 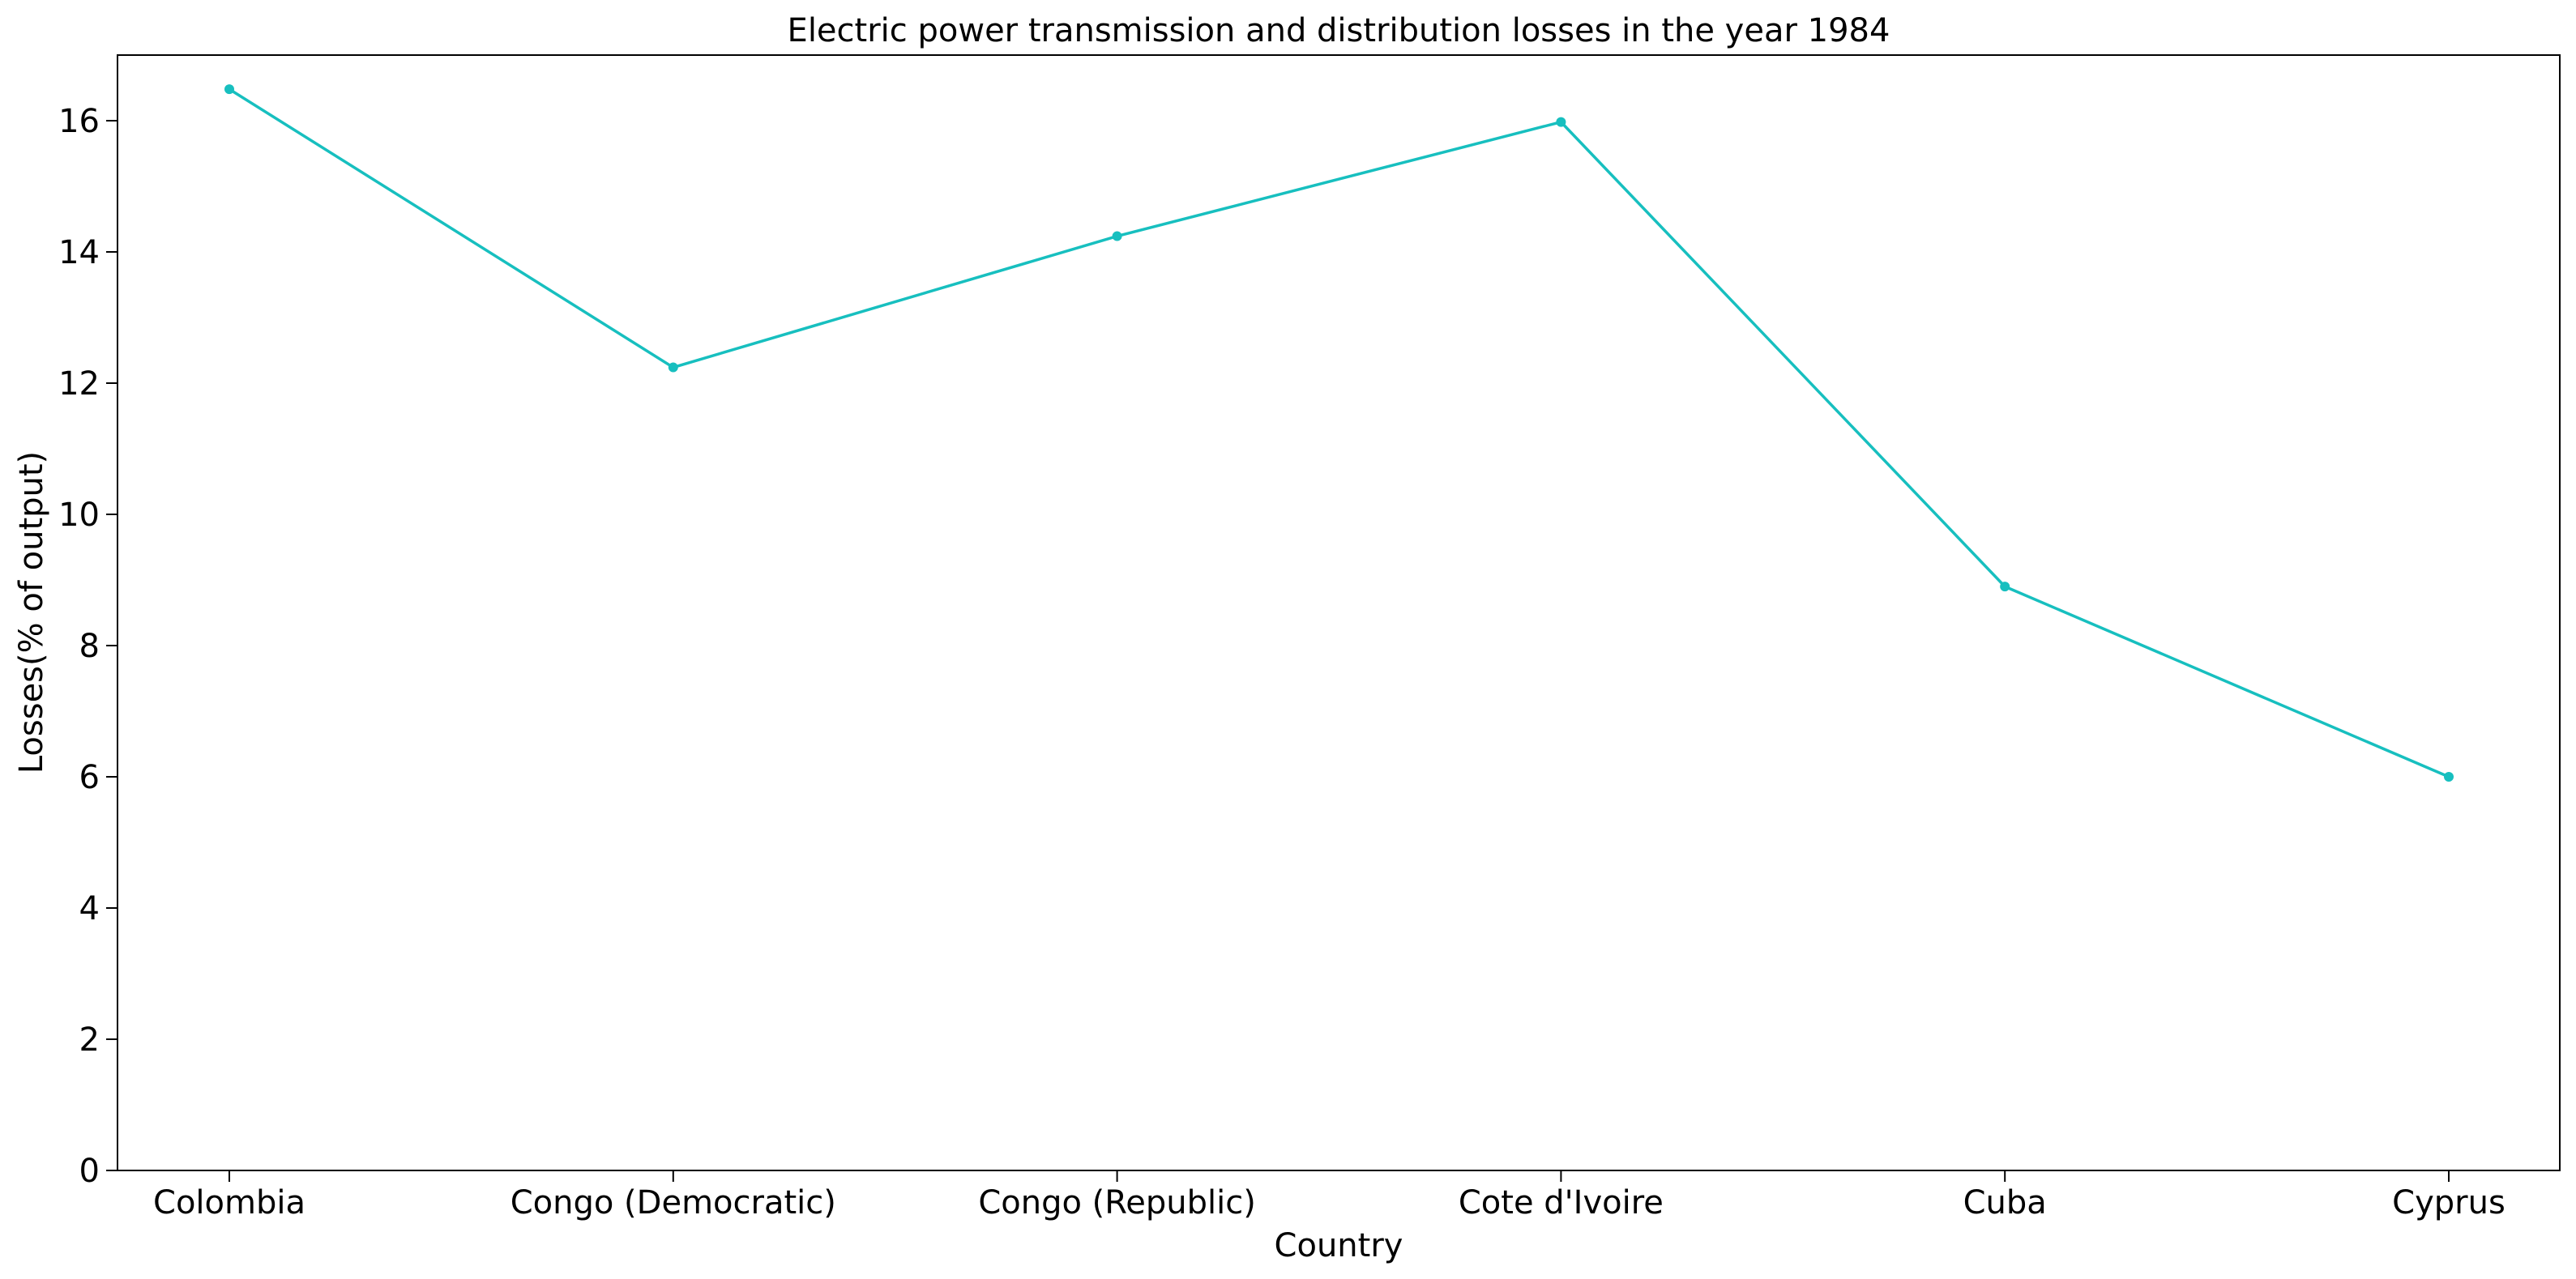 I want to click on y-tick-label: 12, so click(x=79, y=384).